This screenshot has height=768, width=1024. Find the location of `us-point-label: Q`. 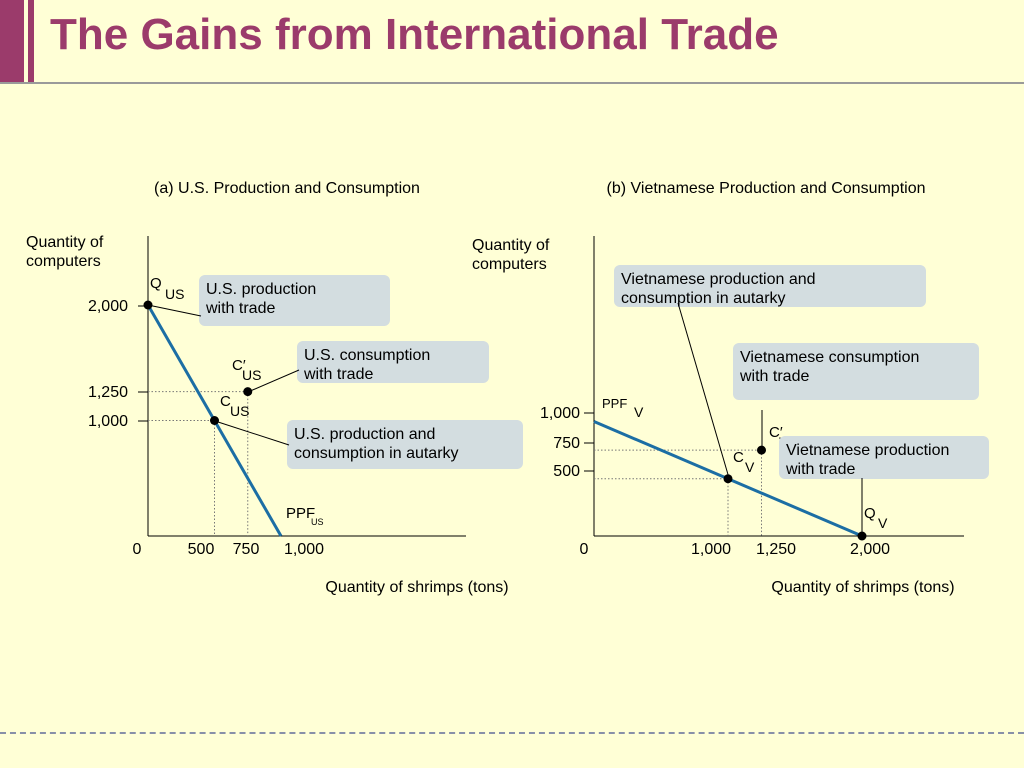

us-point-label: Q is located at coordinates (156, 283).